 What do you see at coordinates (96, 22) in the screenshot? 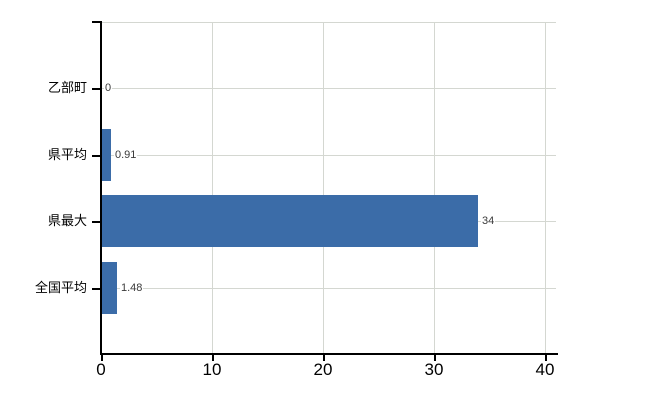
I see `y-axis-top-tick` at bounding box center [96, 22].